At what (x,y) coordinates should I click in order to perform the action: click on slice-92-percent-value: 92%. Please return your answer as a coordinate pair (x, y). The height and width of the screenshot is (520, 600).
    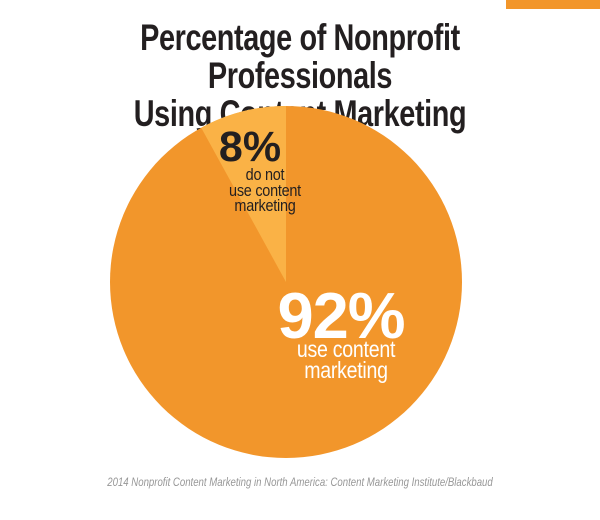
    Looking at the image, I should click on (341, 315).